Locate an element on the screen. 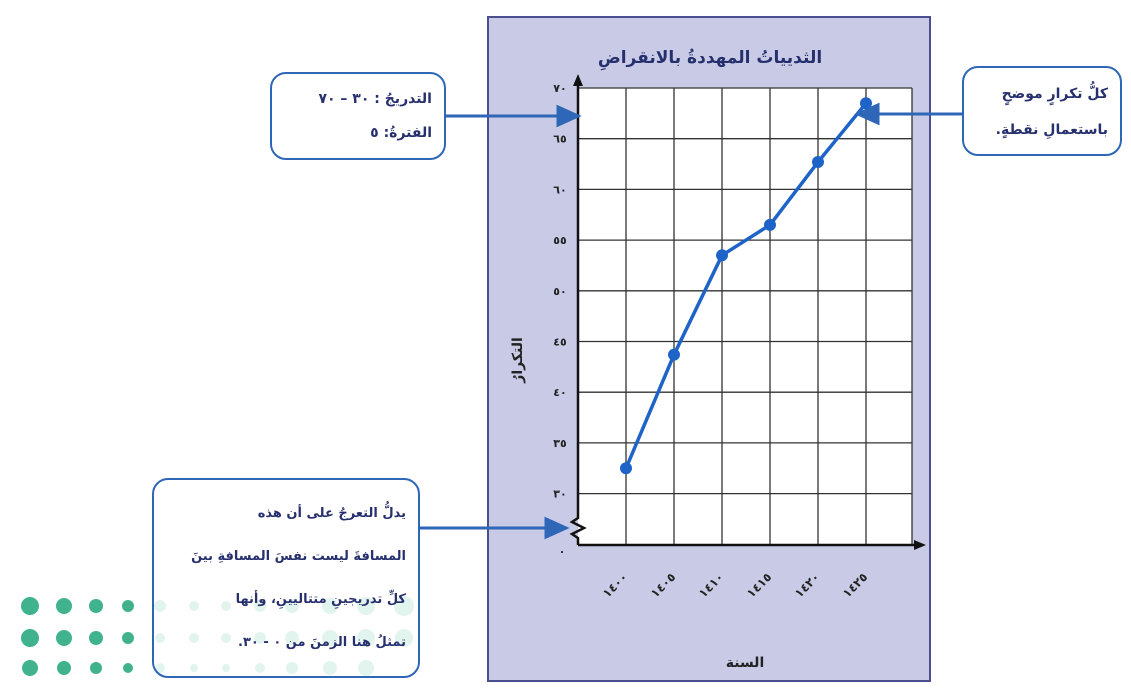 This screenshot has height=689, width=1131. points-callout-line1: كلُّ تكرارٍ موضحٍ is located at coordinates (1054, 94).